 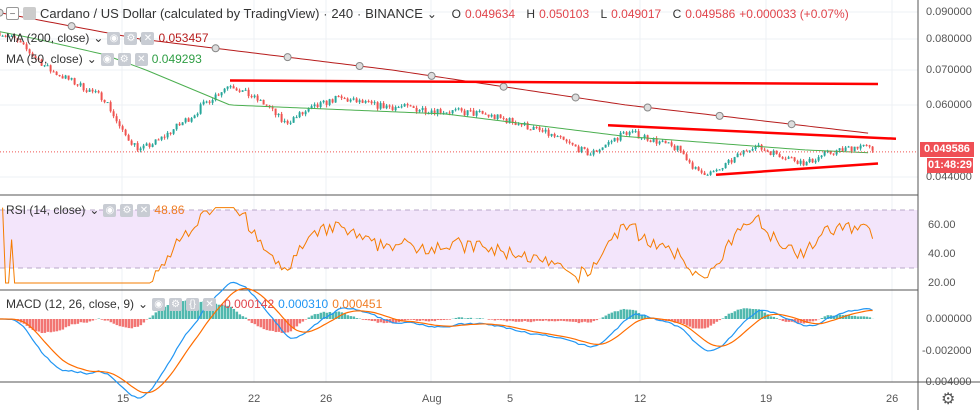 I want to click on flag-icon, so click(x=29, y=13).